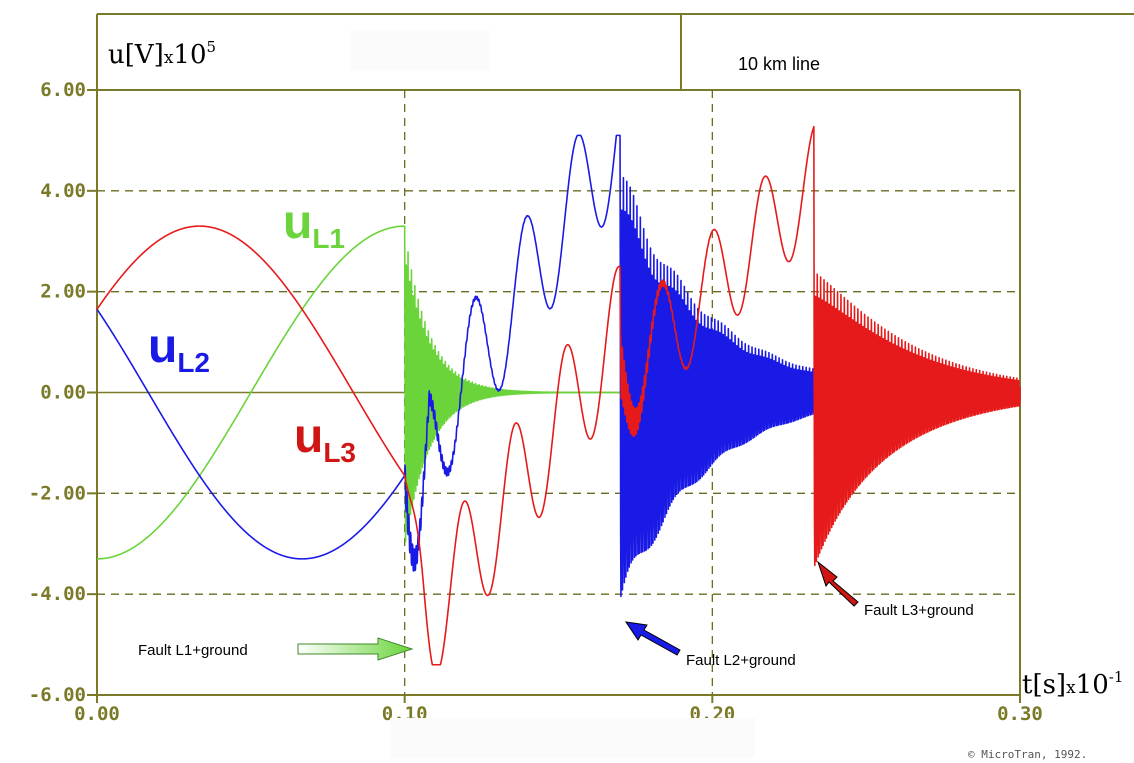 The image size is (1134, 763). Describe the element at coordinates (97, 714) in the screenshot. I see `x-tick-label: 0.00` at that location.